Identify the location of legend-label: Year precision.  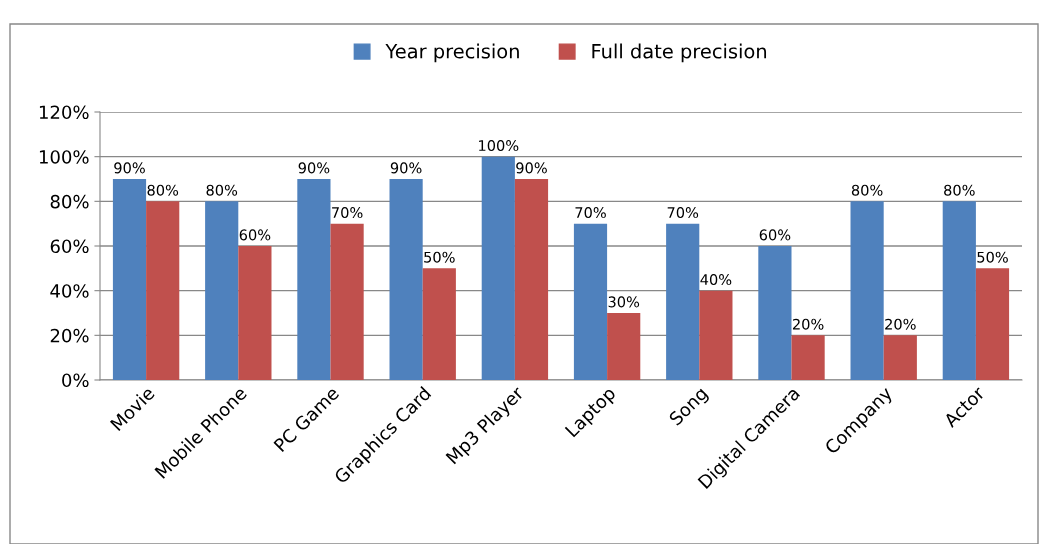
(452, 53).